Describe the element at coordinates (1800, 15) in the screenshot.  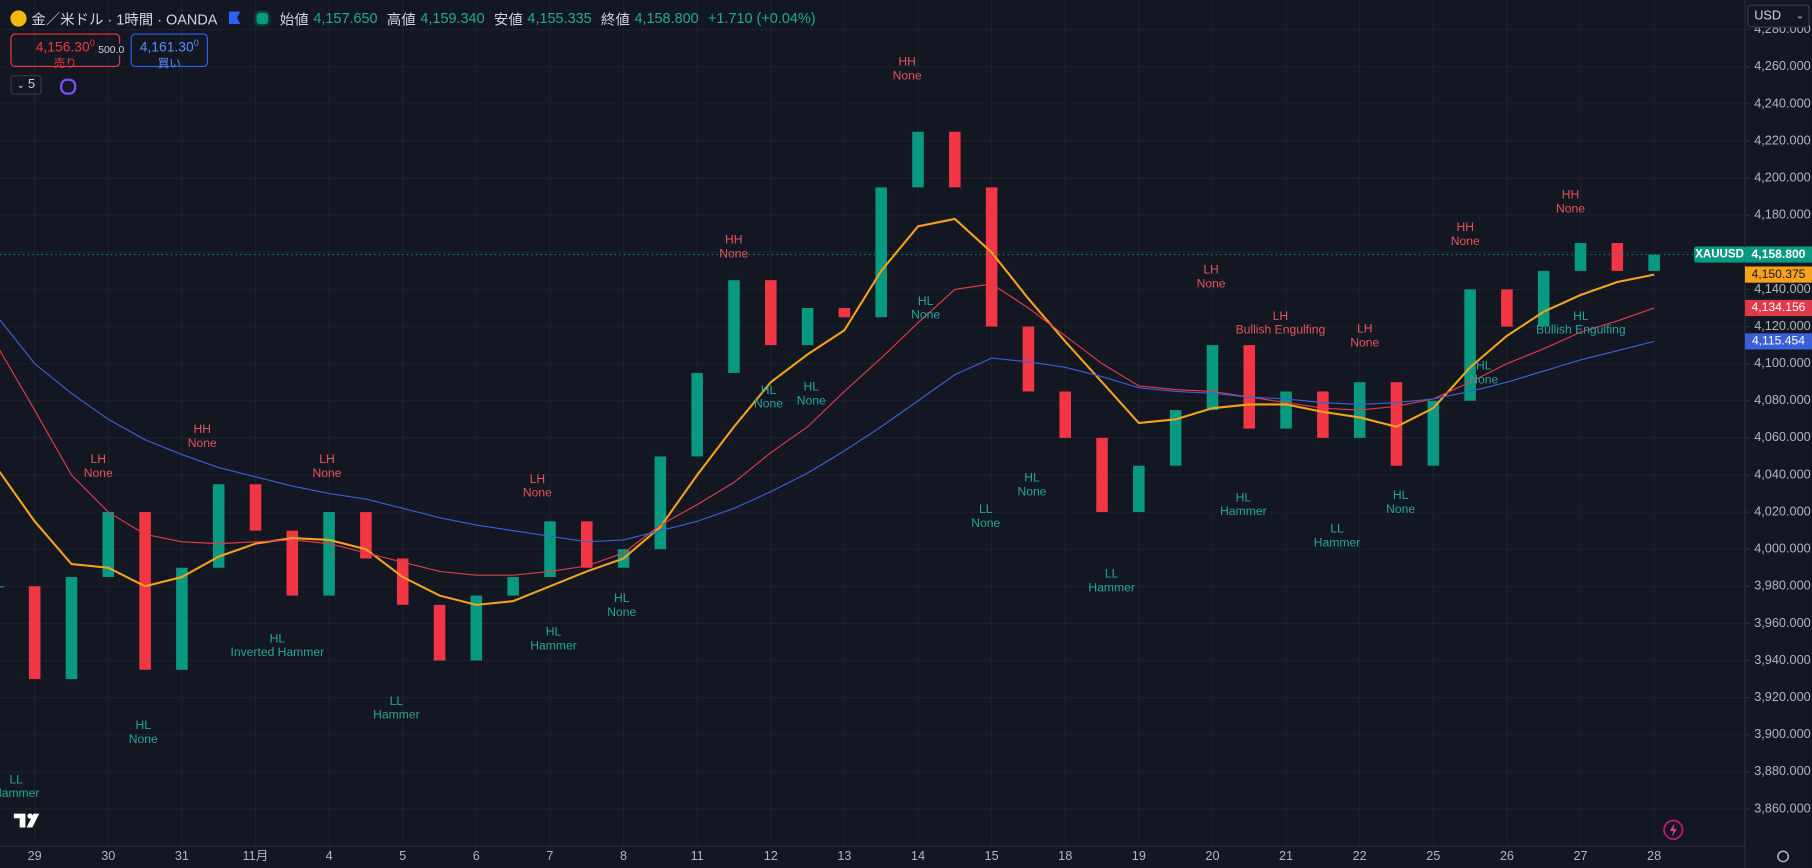
I see `chevron: ⌄` at that location.